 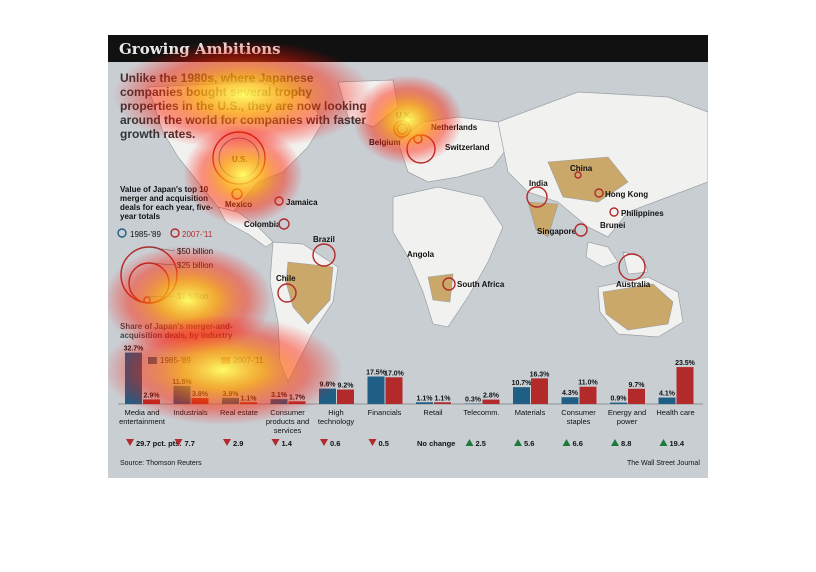 What do you see at coordinates (197, 234) in the screenshot?
I see `legend-period-2: 2007-'11` at bounding box center [197, 234].